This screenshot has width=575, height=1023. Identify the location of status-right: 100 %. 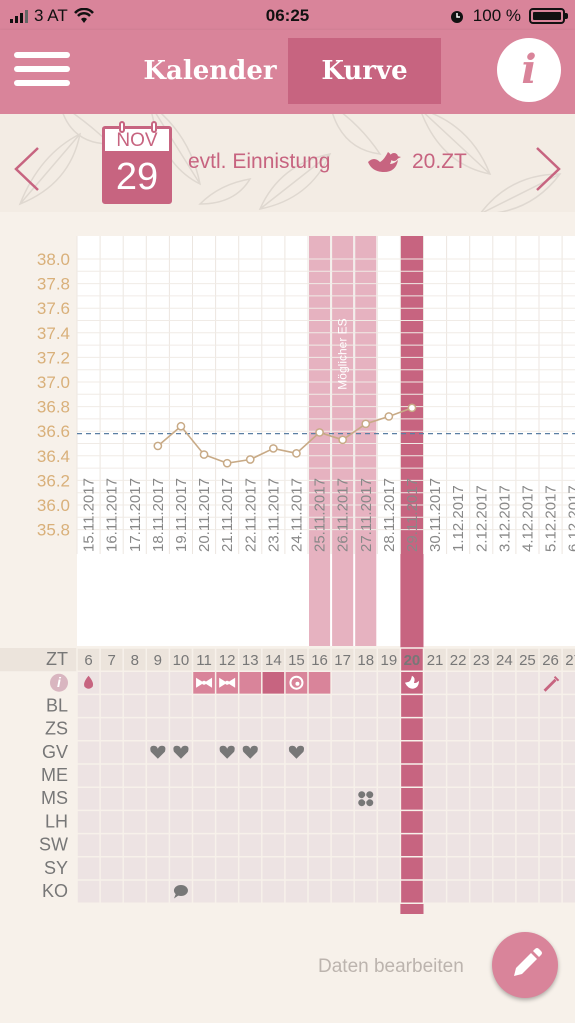
(508, 16).